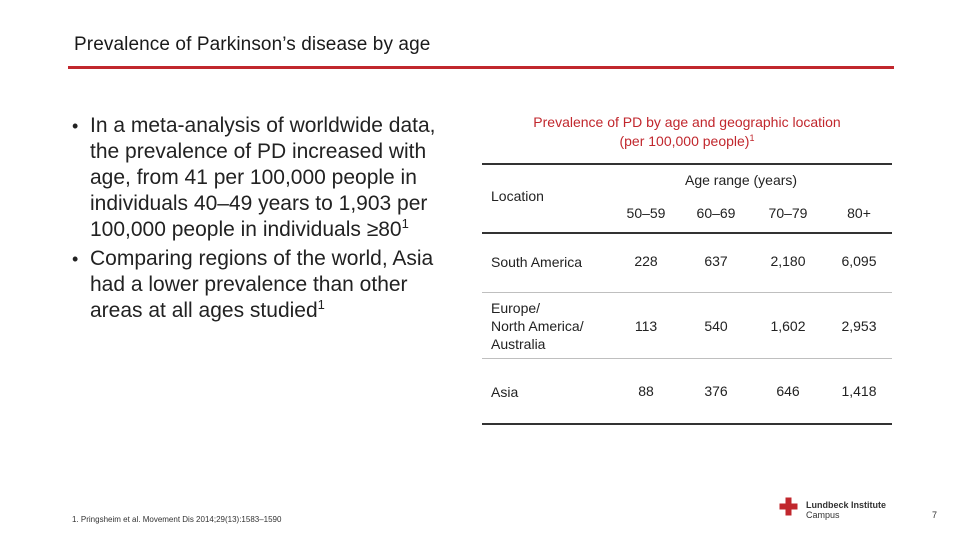  What do you see at coordinates (716, 391) in the screenshot?
I see `table-cell: 376` at bounding box center [716, 391].